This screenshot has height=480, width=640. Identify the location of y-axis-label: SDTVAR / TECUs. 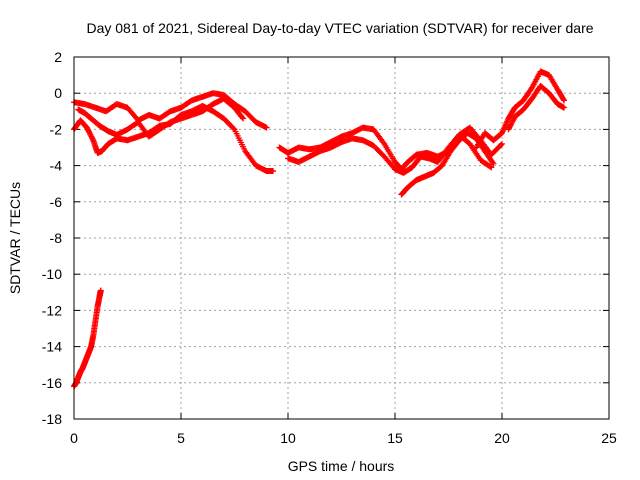
(15, 238).